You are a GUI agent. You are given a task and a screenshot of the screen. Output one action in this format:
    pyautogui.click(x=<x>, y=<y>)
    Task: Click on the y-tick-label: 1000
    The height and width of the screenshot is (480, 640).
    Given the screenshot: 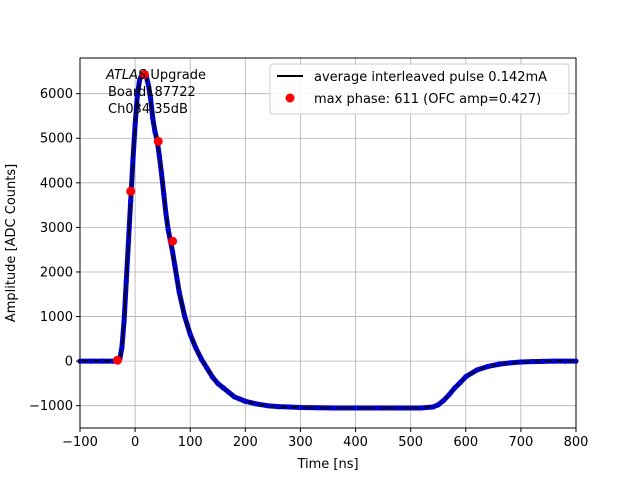 What is the action you would take?
    pyautogui.click(x=56, y=317)
    